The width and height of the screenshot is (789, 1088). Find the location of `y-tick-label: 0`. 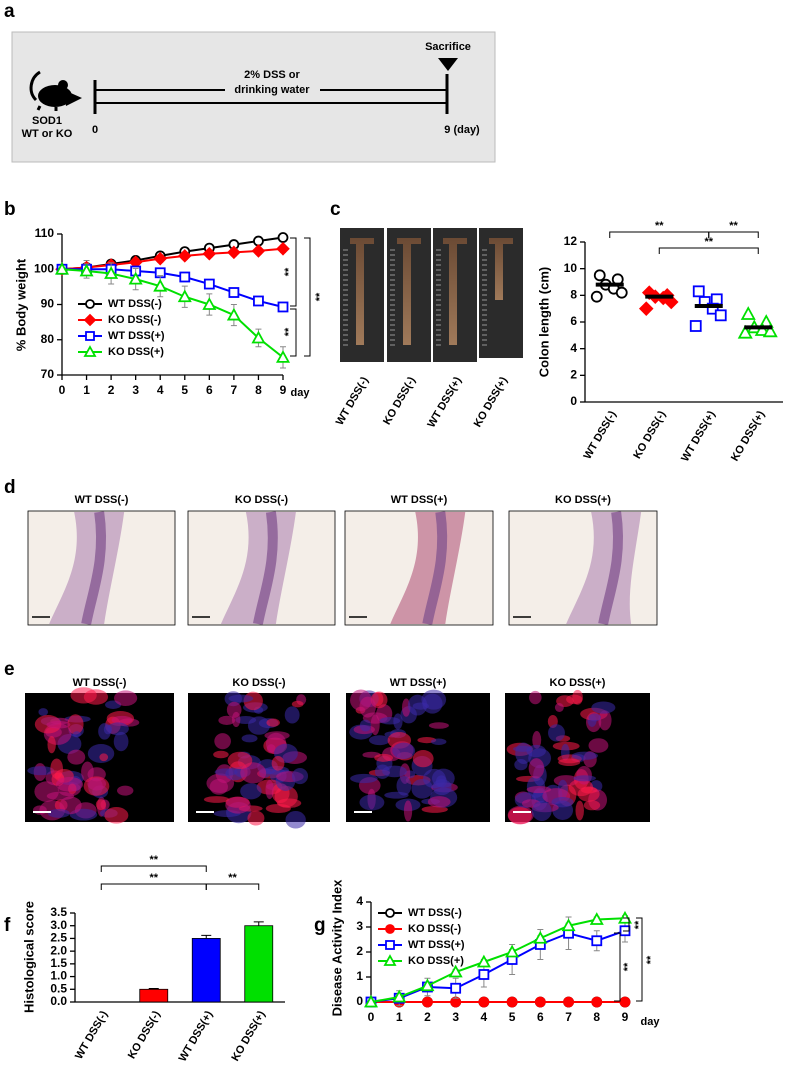

y-tick-label: 0 is located at coordinates (573, 401).